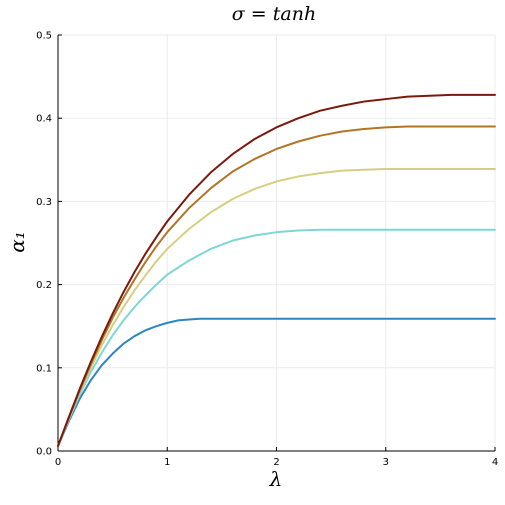  What do you see at coordinates (58, 462) in the screenshot?
I see `x-tick-label: 0` at bounding box center [58, 462].